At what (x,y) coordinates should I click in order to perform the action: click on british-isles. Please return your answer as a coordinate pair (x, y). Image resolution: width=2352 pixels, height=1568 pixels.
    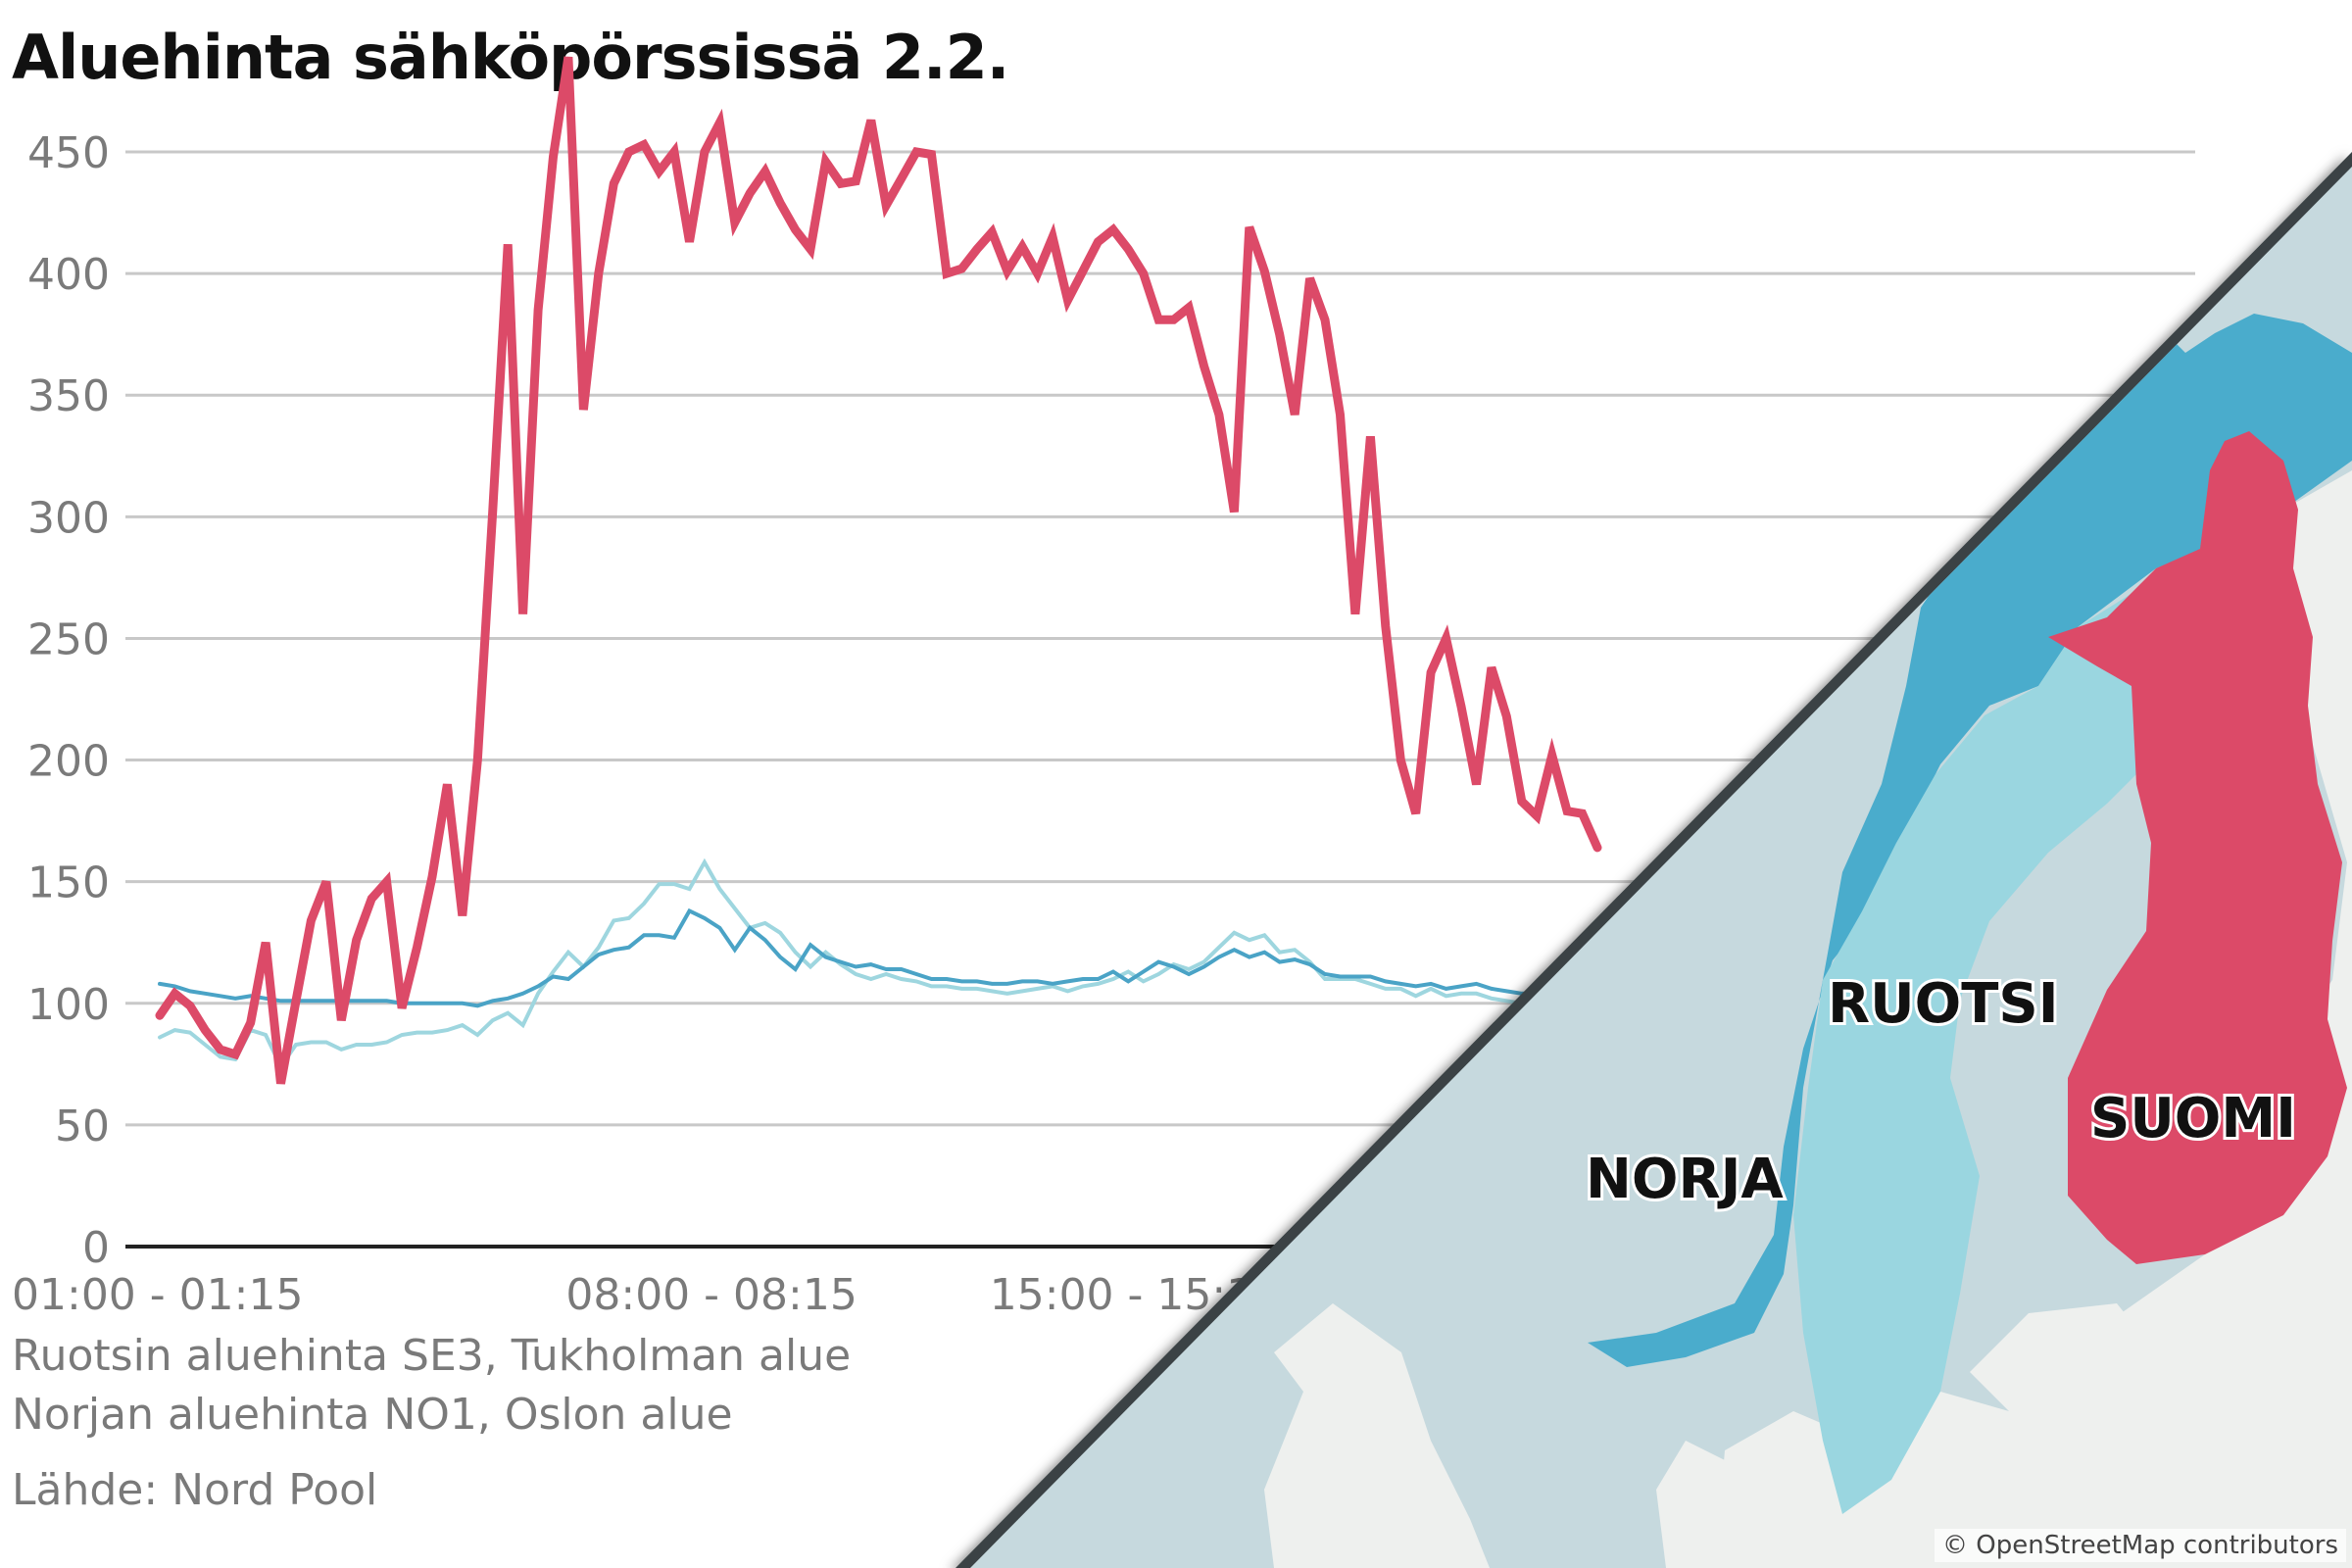
    Looking at the image, I should click on (1377, 1435).